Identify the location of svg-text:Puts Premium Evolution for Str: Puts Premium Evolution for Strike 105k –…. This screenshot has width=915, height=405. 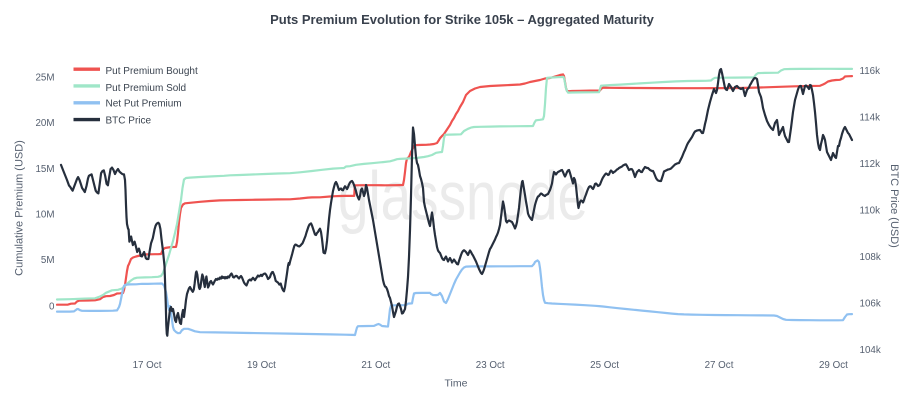
(462, 19).